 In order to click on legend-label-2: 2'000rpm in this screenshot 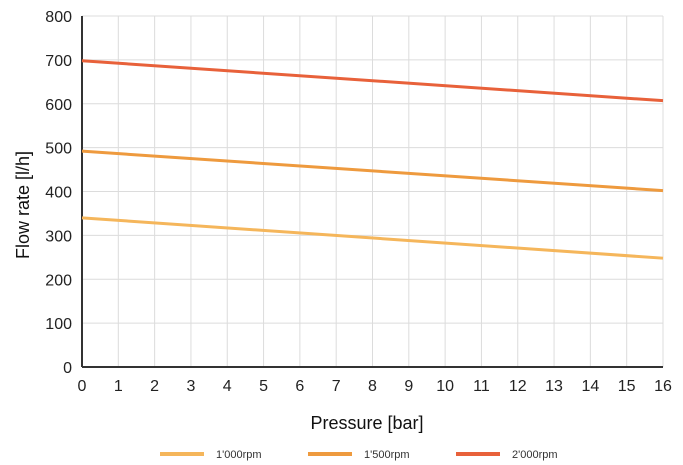, I will do `click(535, 455)`.